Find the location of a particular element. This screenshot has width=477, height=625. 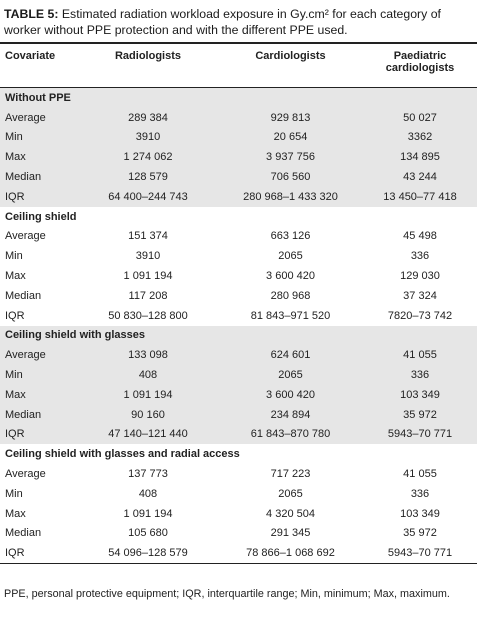

cell: 81 843–971 520 is located at coordinates (290, 315).